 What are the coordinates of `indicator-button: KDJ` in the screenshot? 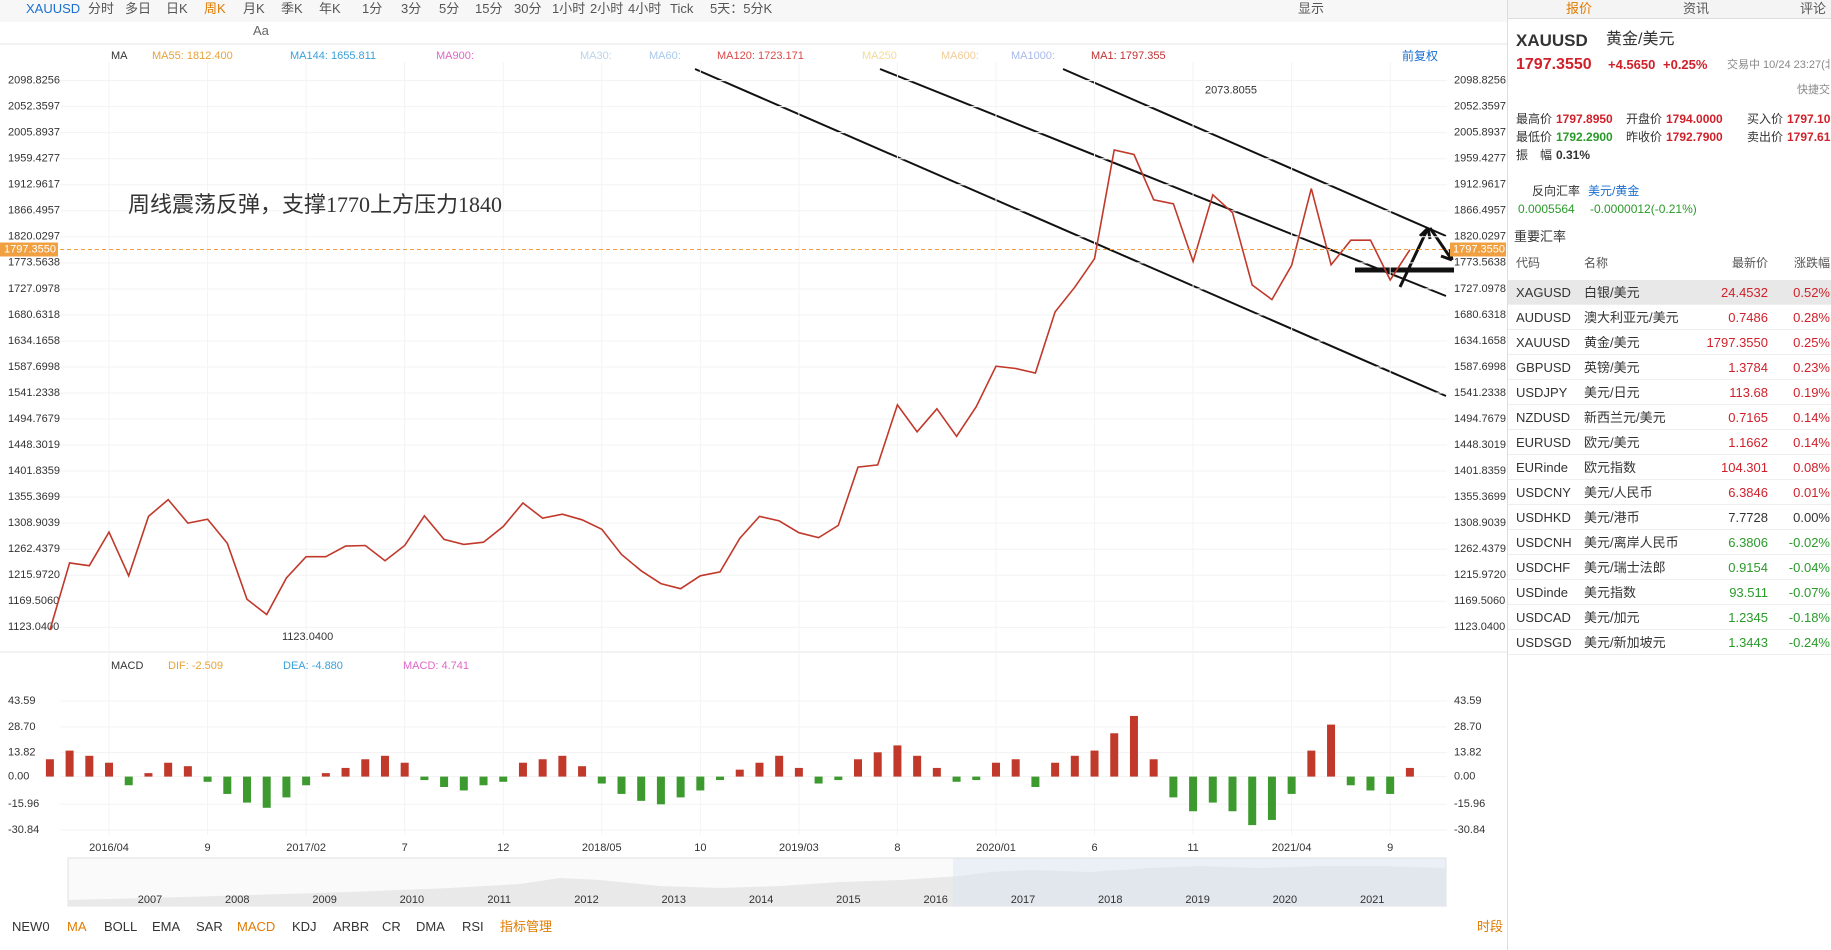 It's located at (304, 926).